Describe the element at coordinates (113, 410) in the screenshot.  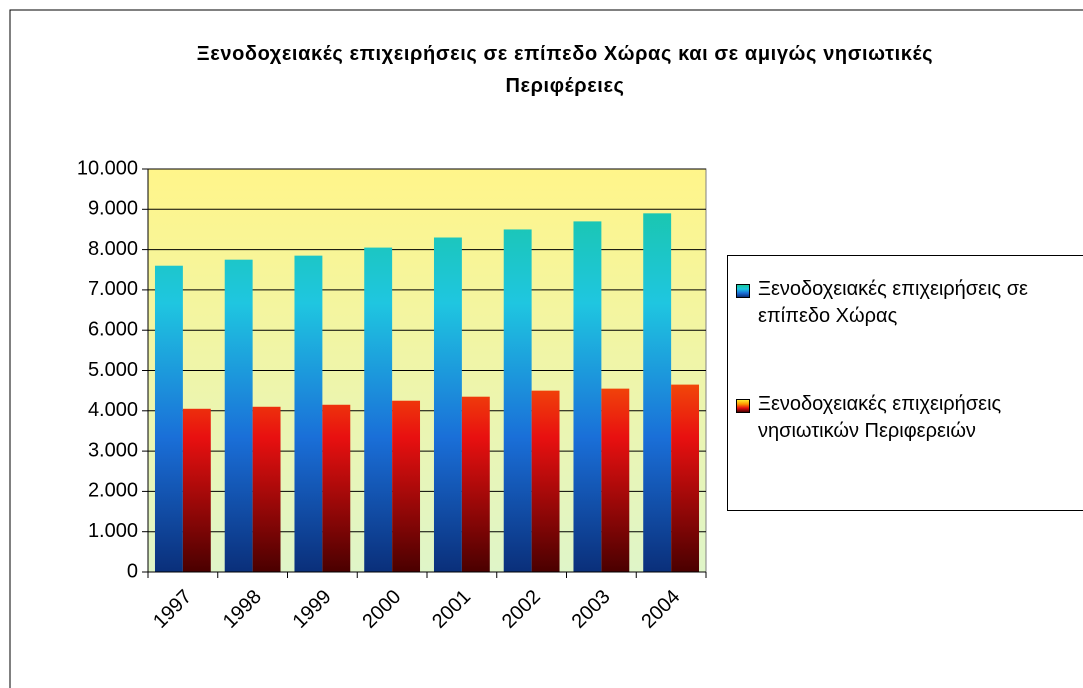
I see `y-tick-label: 4.000` at that location.